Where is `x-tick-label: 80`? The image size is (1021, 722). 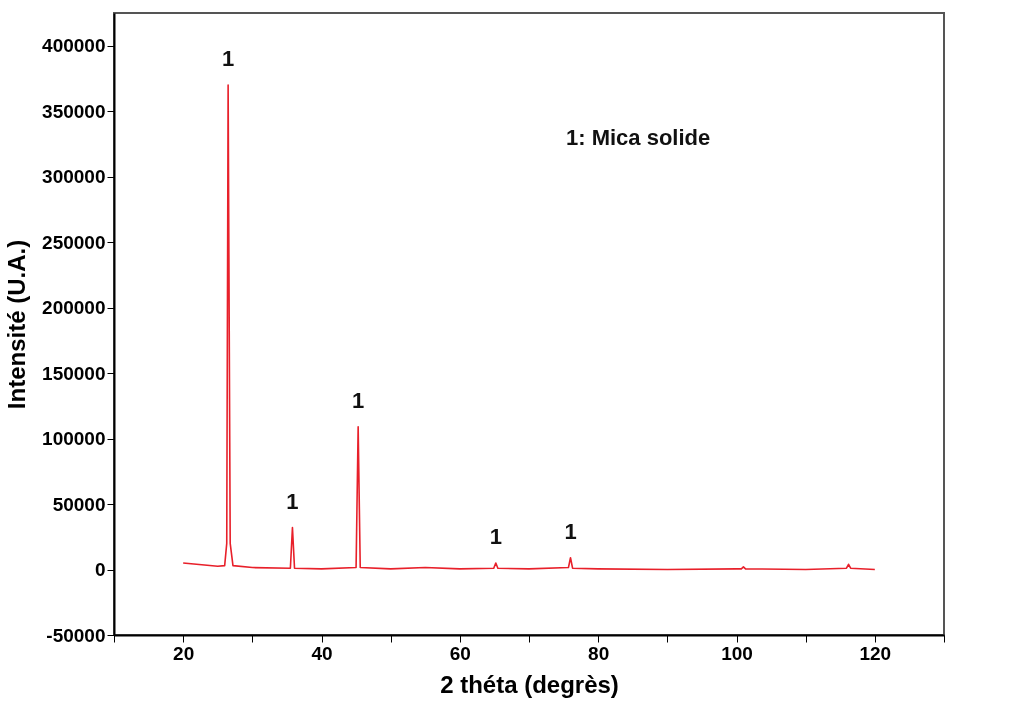 x-tick-label: 80 is located at coordinates (599, 653).